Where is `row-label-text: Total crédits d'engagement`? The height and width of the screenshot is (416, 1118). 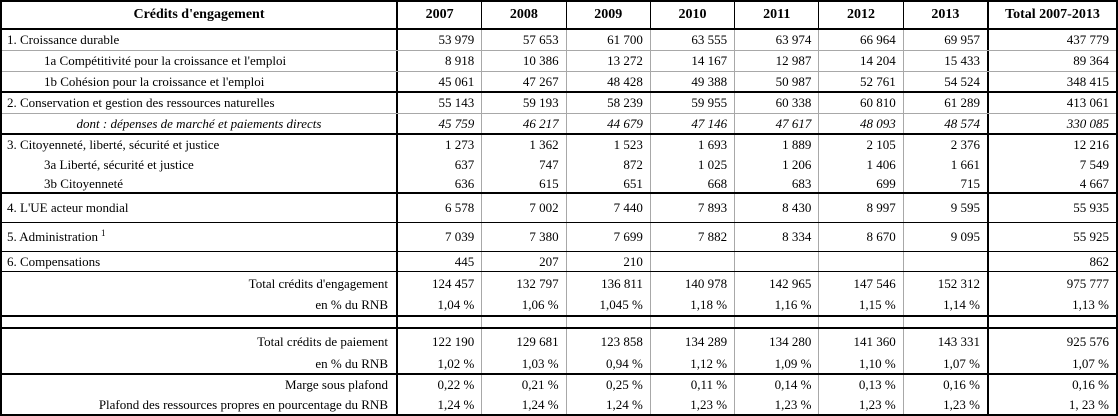
row-label-text: Total crédits d'engagement is located at coordinates (318, 283).